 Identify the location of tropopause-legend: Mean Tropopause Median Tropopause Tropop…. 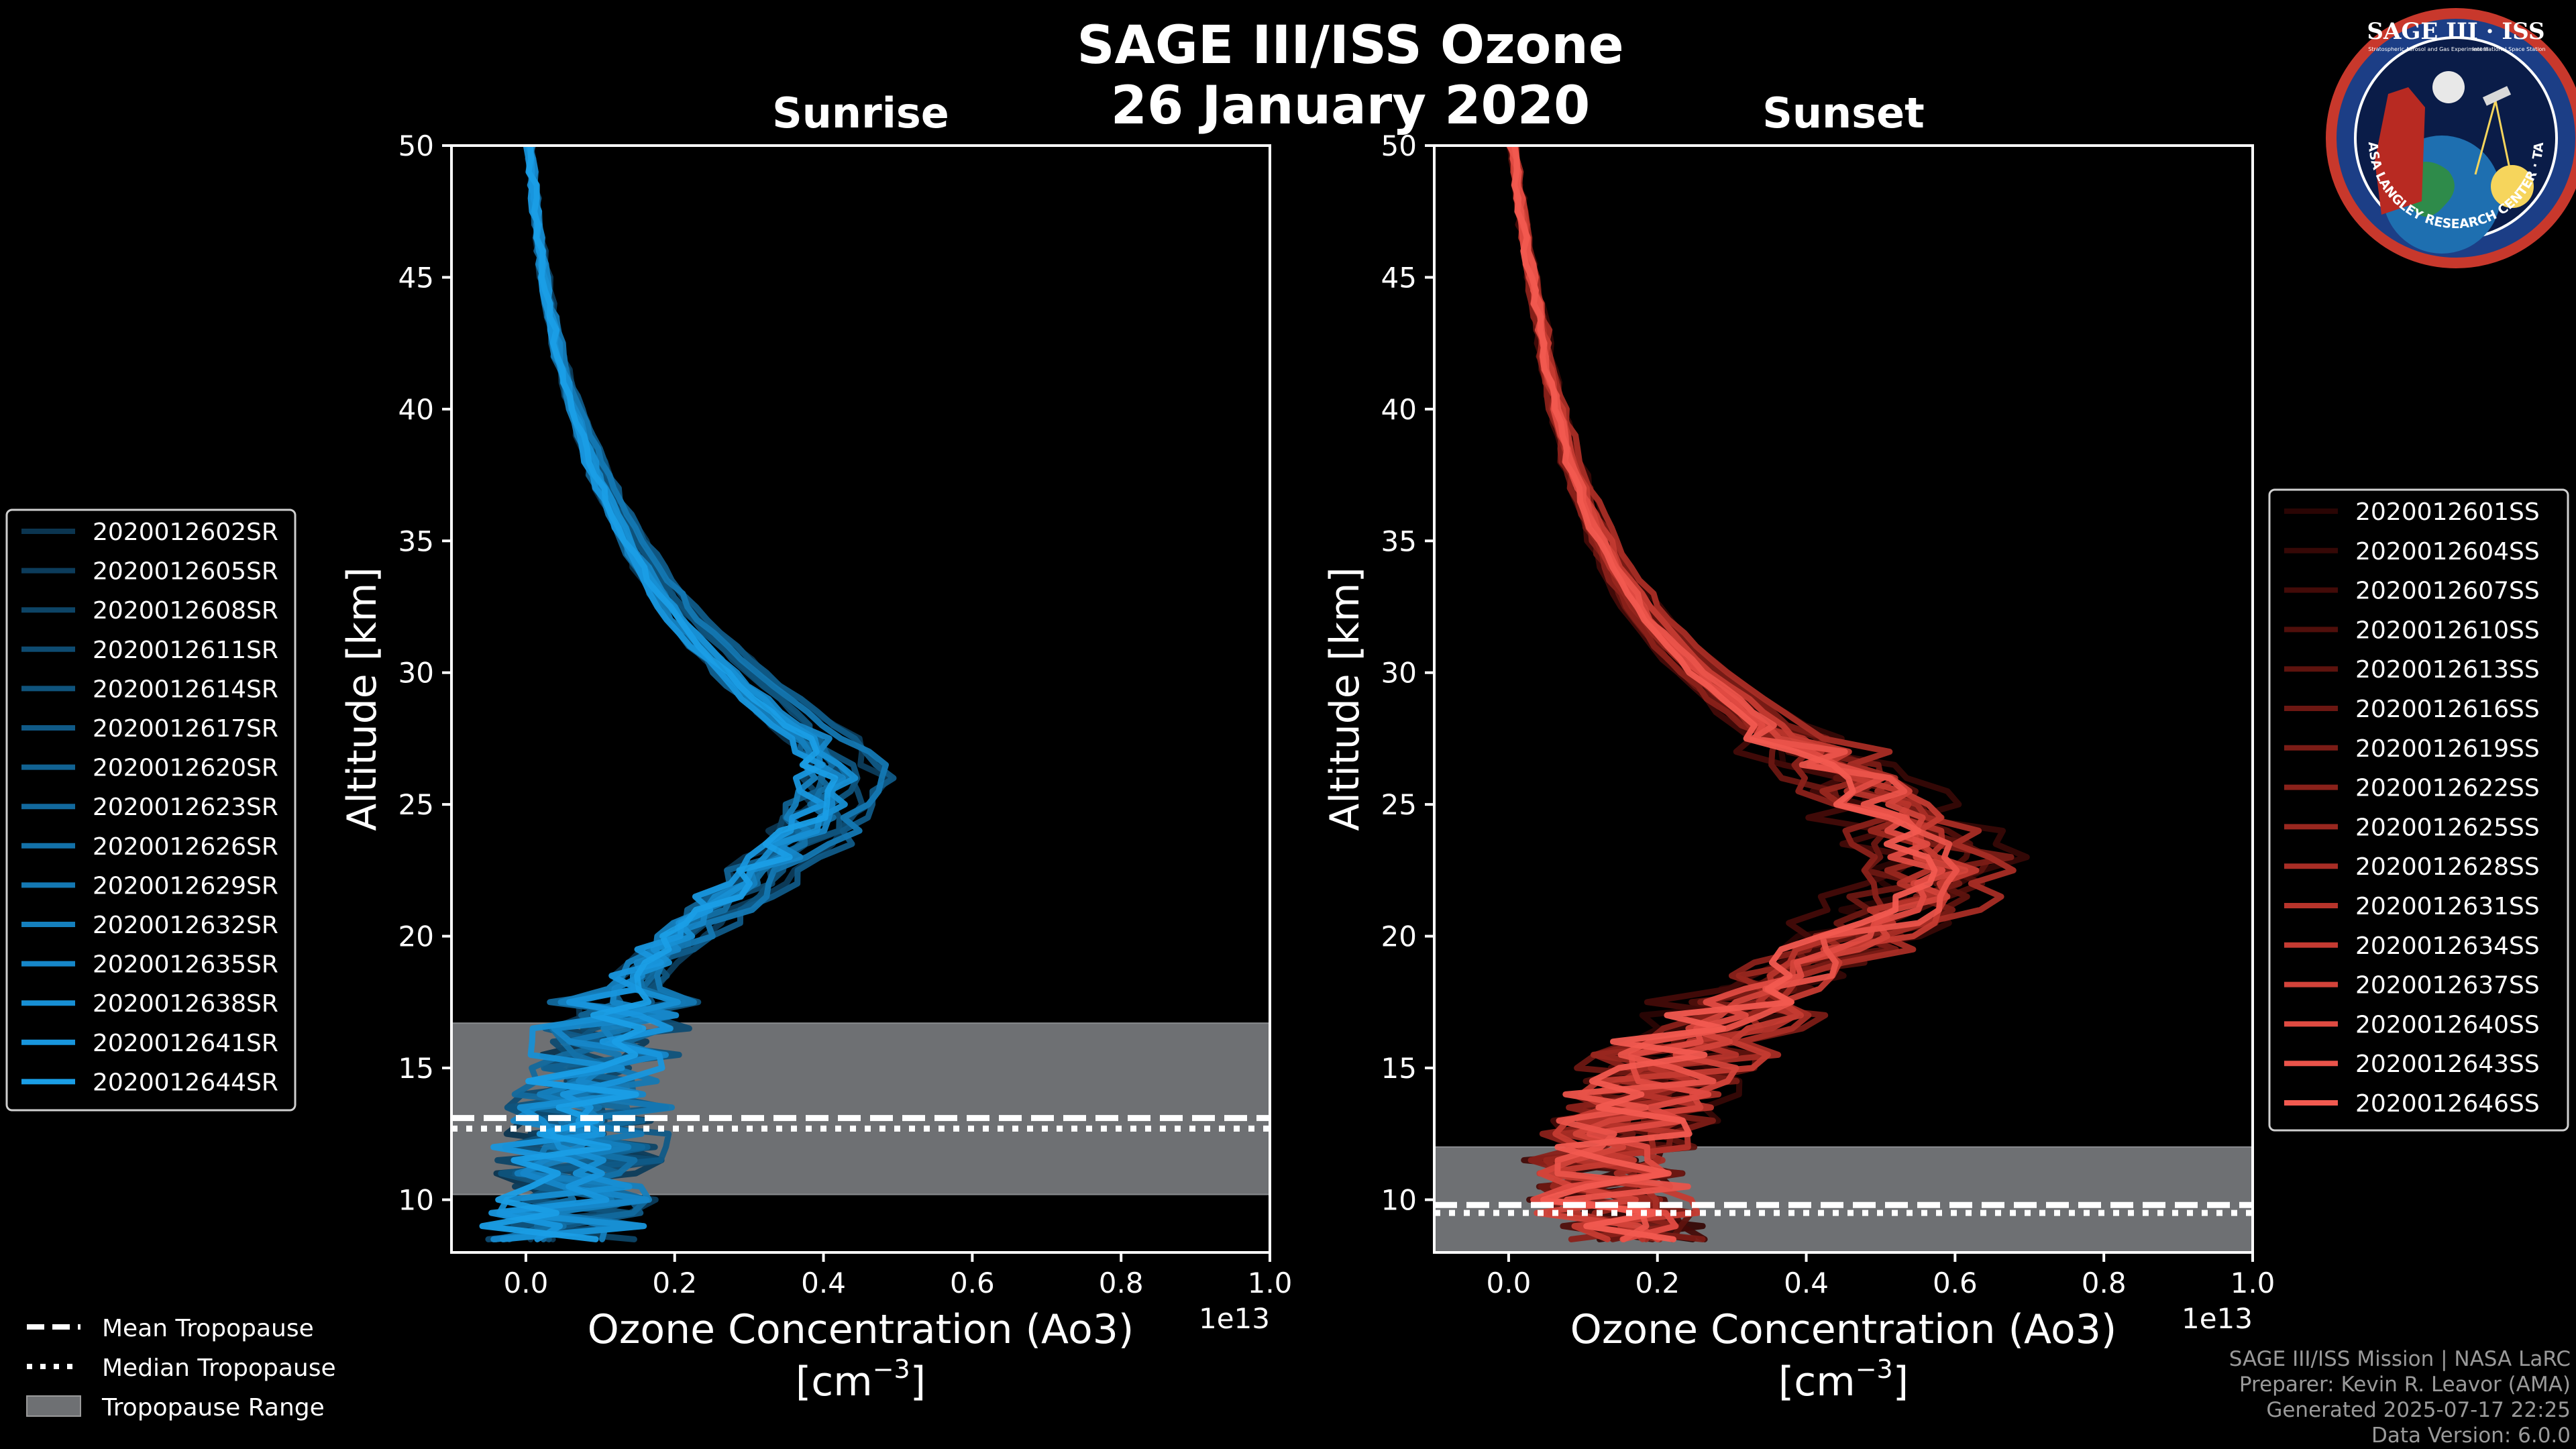
(181, 1368).